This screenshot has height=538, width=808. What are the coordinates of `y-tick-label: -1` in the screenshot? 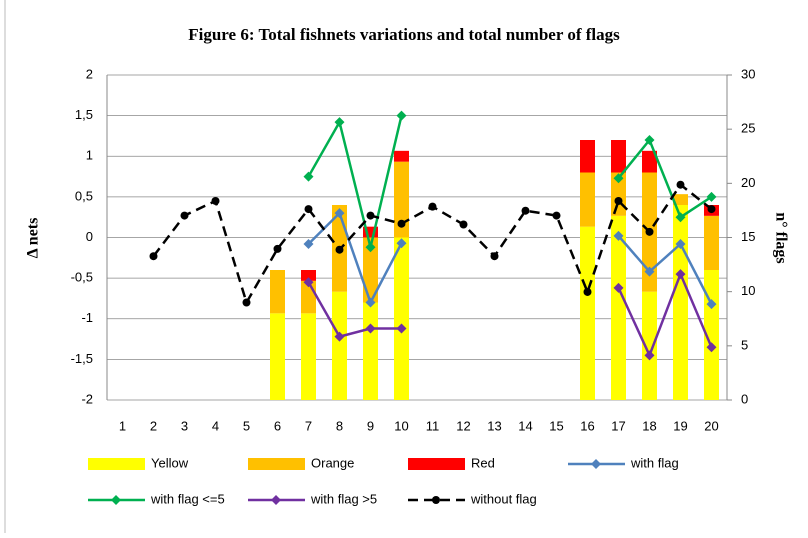 It's located at (87, 317).